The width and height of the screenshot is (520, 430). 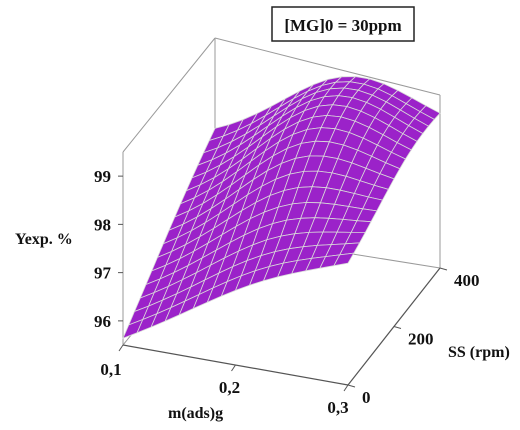 I want to click on x-tick-label: 0,3, so click(x=337, y=407).